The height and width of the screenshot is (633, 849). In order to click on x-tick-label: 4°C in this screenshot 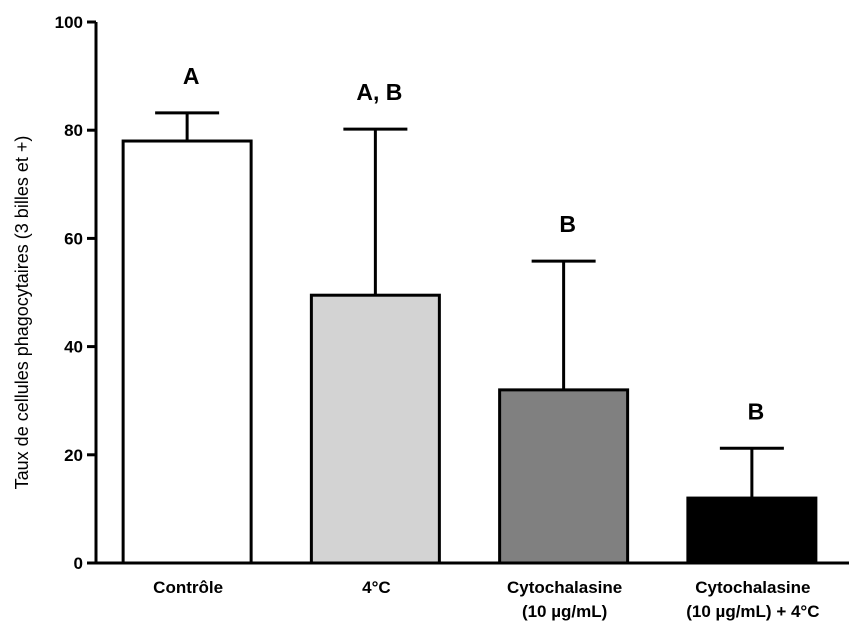, I will do `click(376, 587)`.